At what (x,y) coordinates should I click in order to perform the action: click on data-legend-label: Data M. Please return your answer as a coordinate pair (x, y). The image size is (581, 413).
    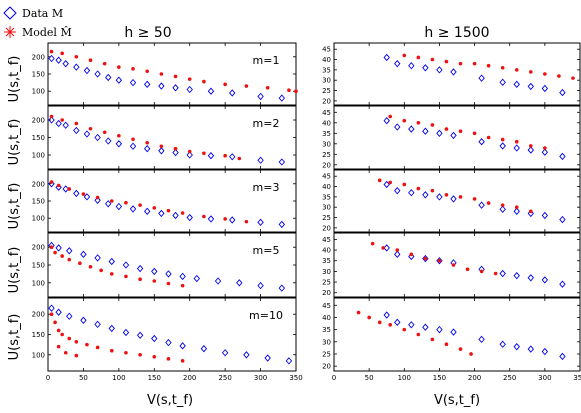
    Looking at the image, I should click on (42, 13).